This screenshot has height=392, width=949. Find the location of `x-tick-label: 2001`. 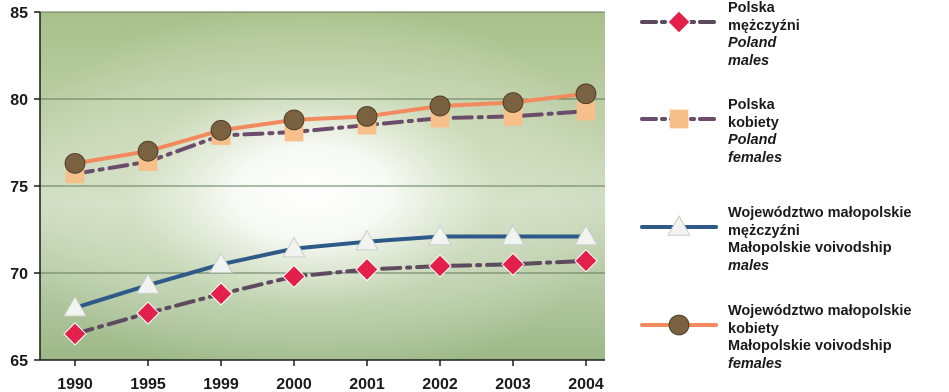

x-tick-label: 2001 is located at coordinates (367, 384).